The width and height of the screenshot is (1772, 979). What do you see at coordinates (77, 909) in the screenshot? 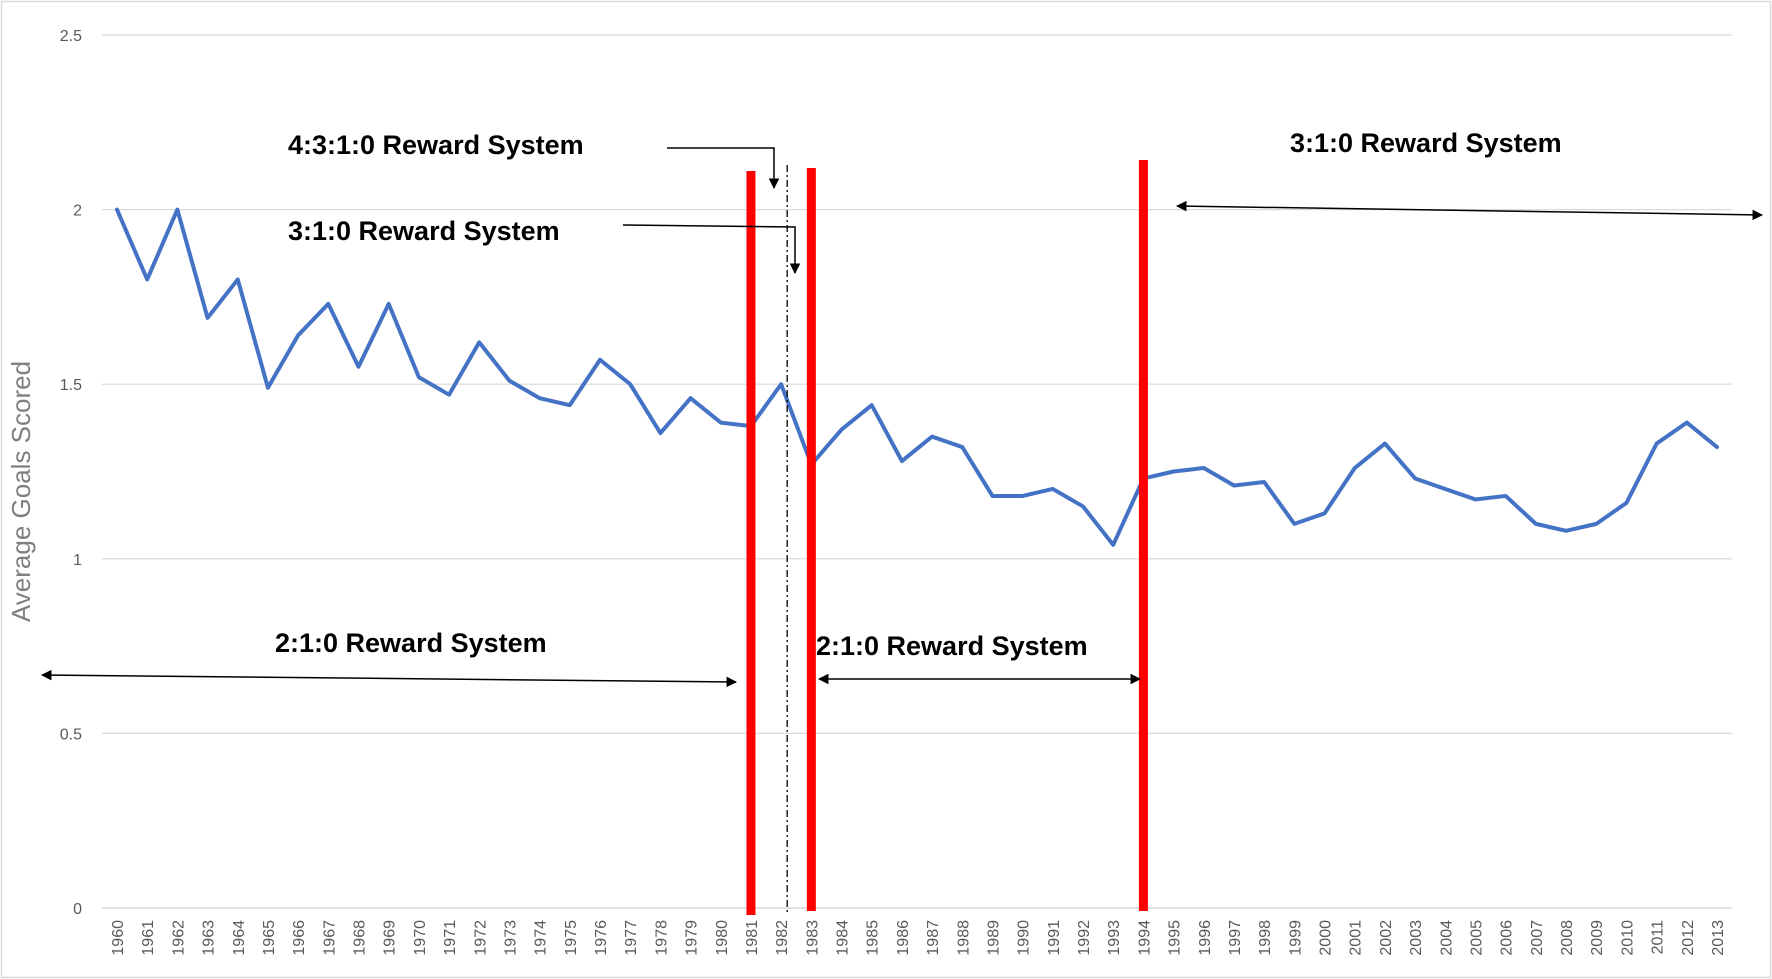
I see `y-tick-label: 0` at bounding box center [77, 909].